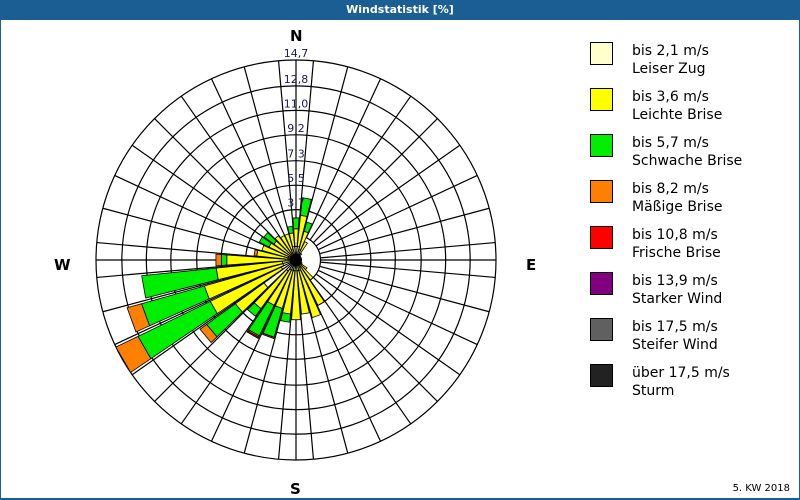 Image resolution: width=800 pixels, height=500 pixels. What do you see at coordinates (675, 327) in the screenshot?
I see `legend-speed: bis 17,5 m/s` at bounding box center [675, 327].